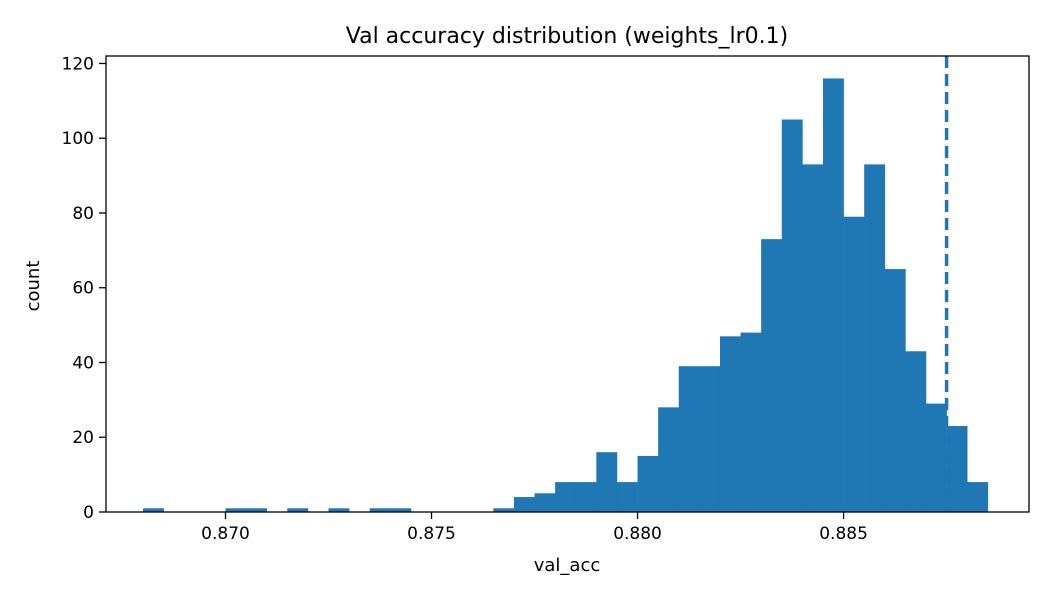  Describe the element at coordinates (83, 214) in the screenshot. I see `y-tick-label: 80` at that location.